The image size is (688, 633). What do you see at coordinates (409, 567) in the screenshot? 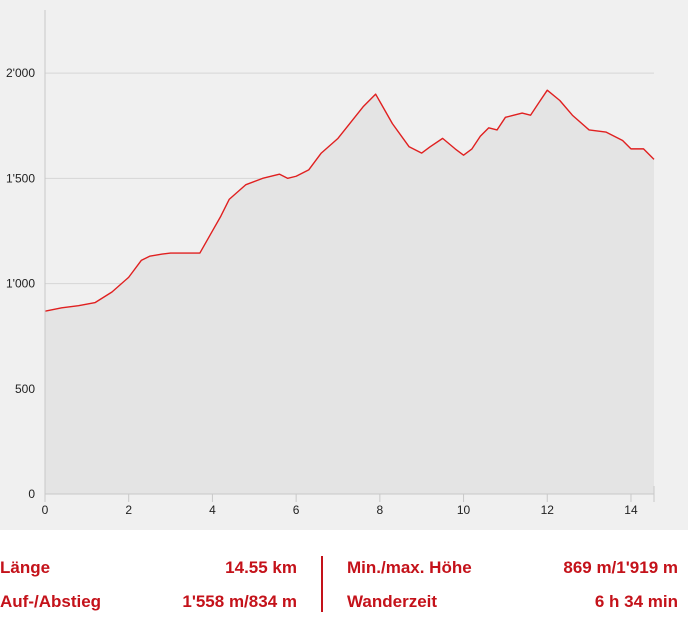
I see `minmax-label: Min./max. Höhe` at bounding box center [409, 567].